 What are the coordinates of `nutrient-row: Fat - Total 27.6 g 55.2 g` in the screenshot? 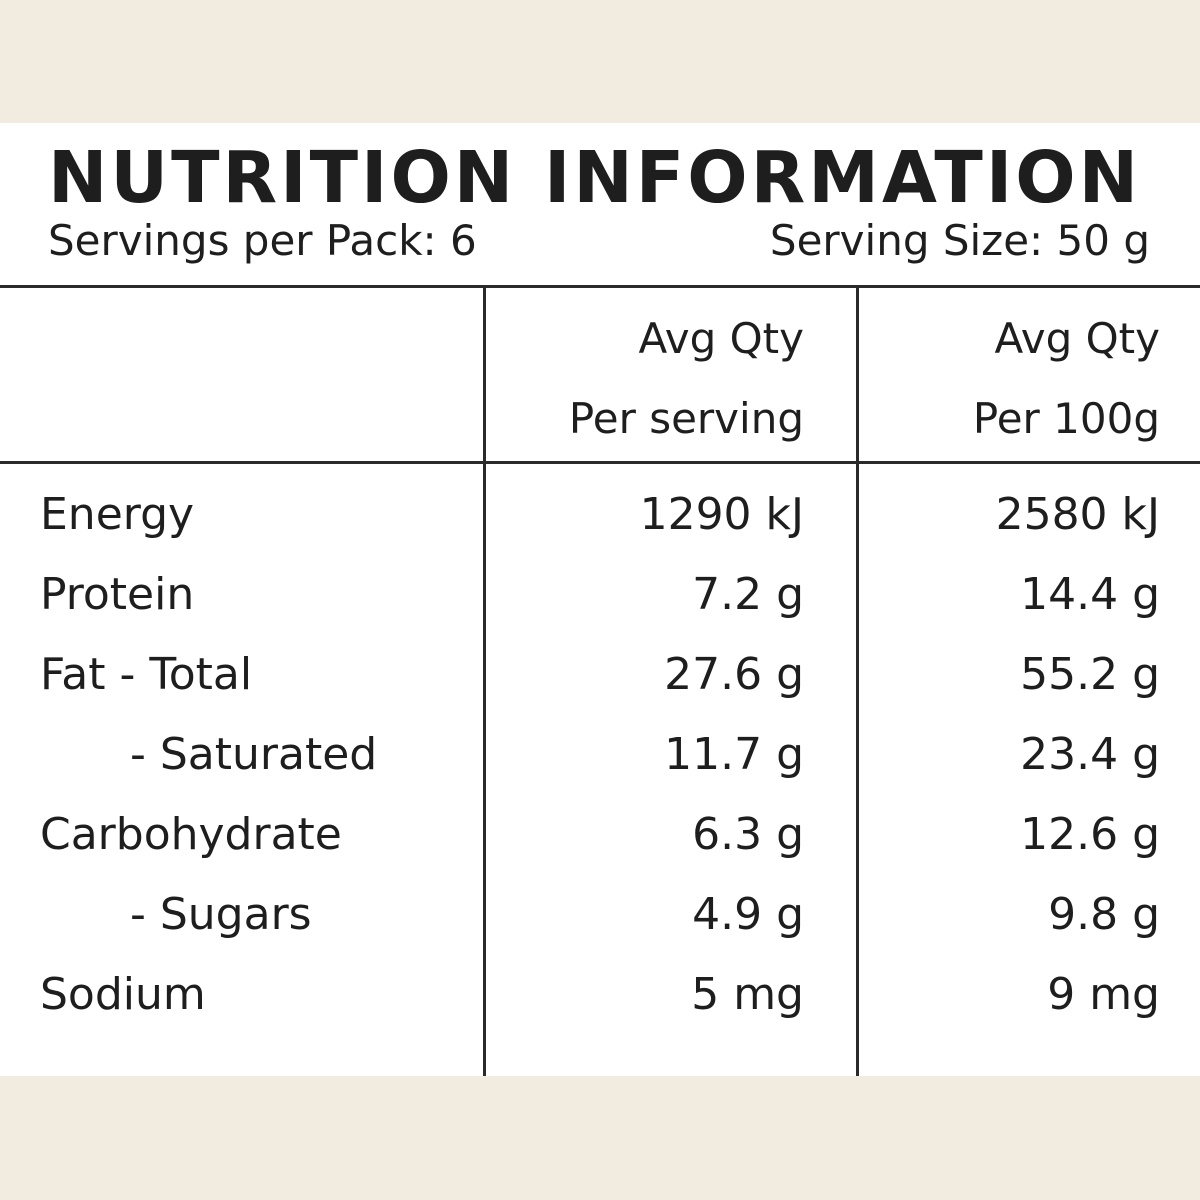 It's located at (600, 675).